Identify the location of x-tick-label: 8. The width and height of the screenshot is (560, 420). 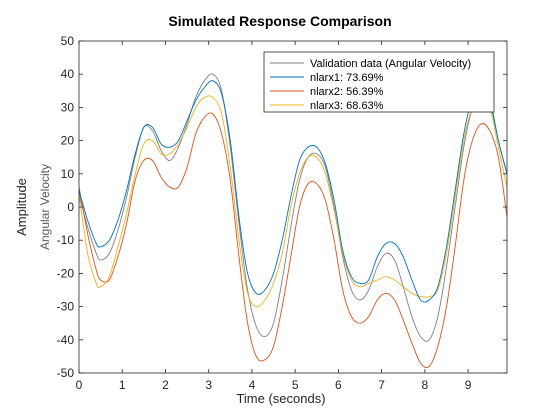
(425, 385).